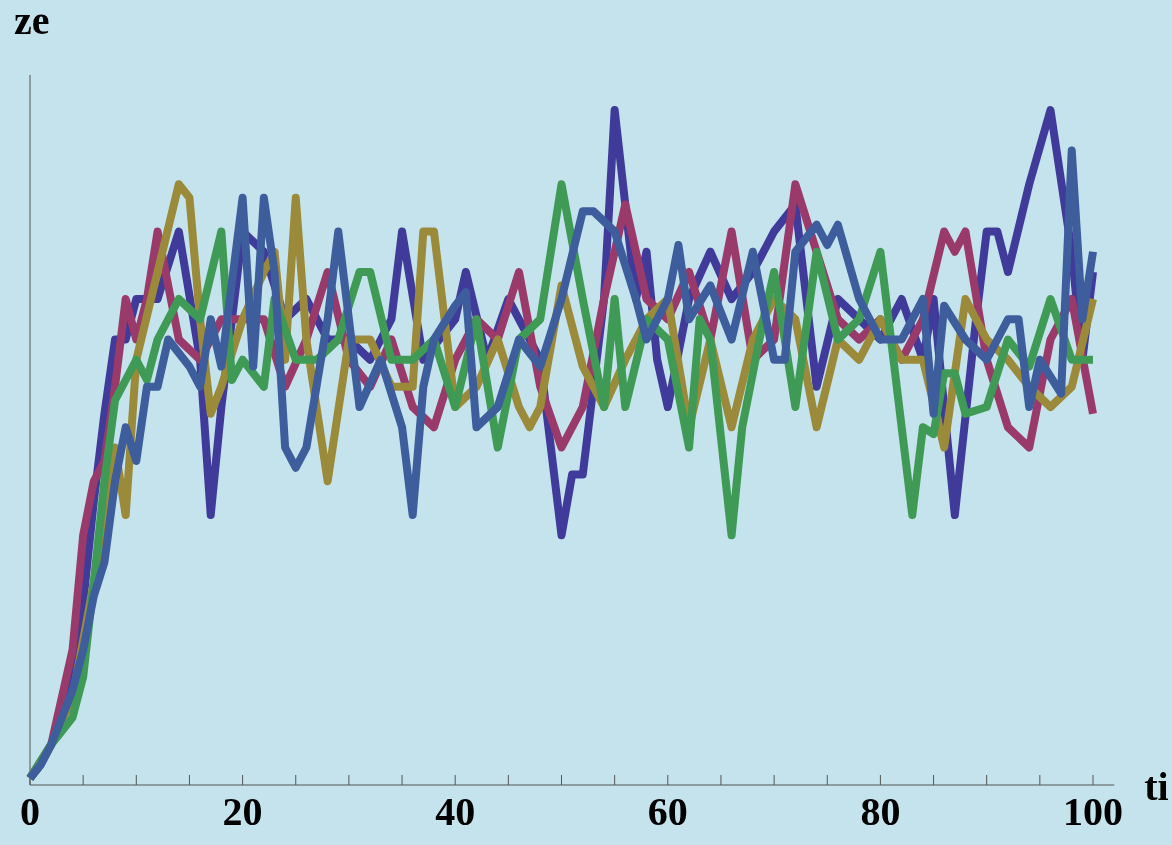  I want to click on x-tick-label: 0, so click(30, 811).